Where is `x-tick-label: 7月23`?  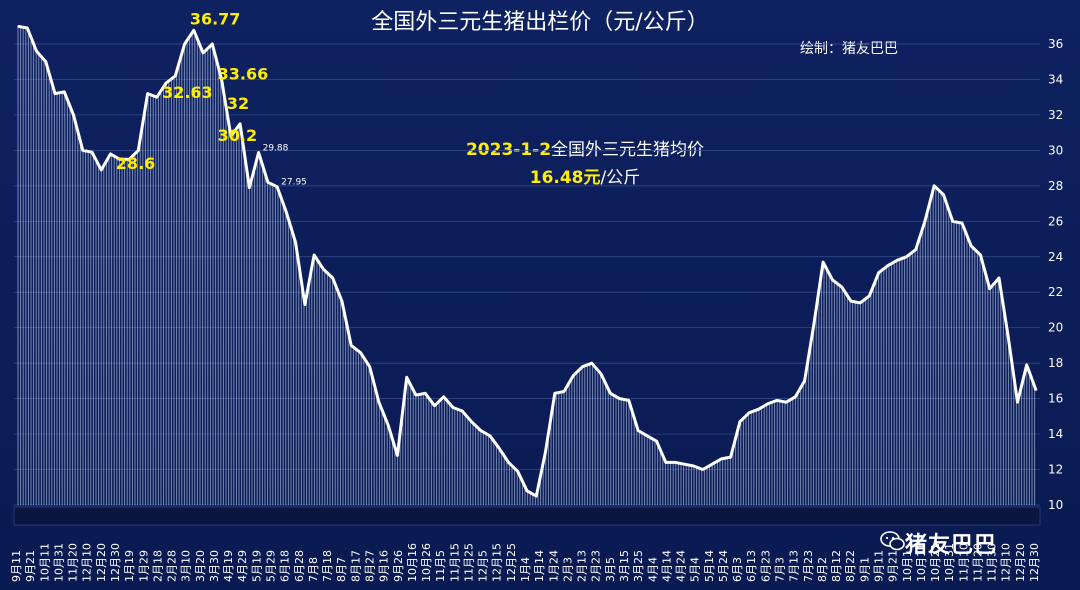 x-tick-label: 7月23 is located at coordinates (808, 566).